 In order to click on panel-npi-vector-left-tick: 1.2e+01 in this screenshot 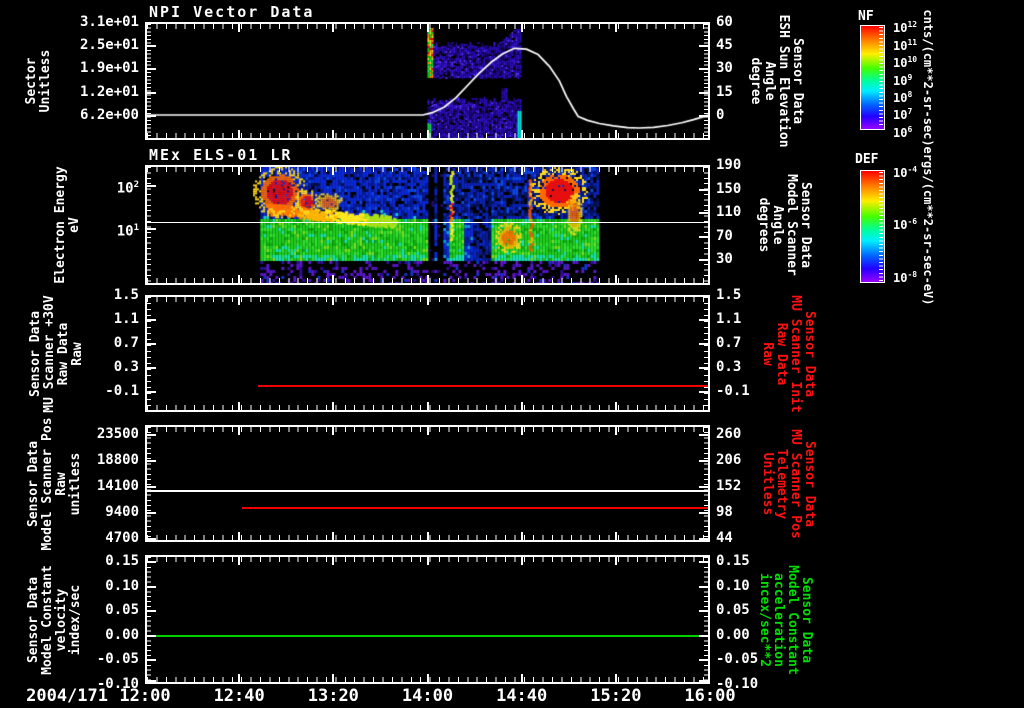, I will do `click(109, 91)`.